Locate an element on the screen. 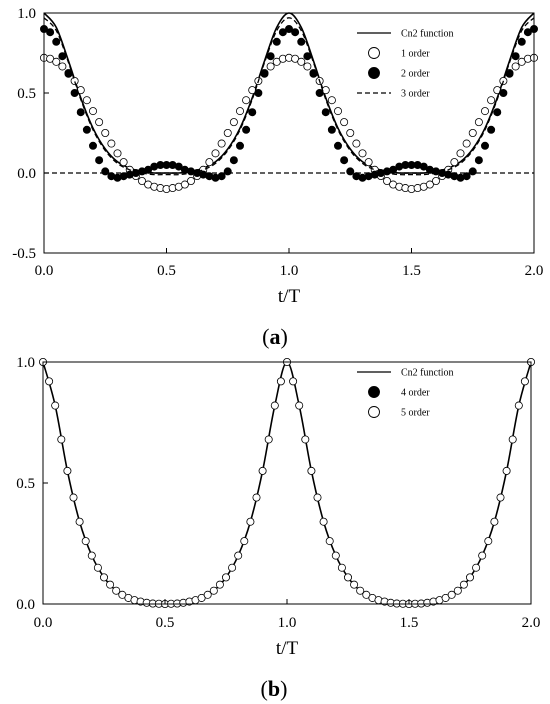 The height and width of the screenshot is (704, 550). panel-b-y-ticks: 1.0 0.5 0.0 is located at coordinates (32, 484).